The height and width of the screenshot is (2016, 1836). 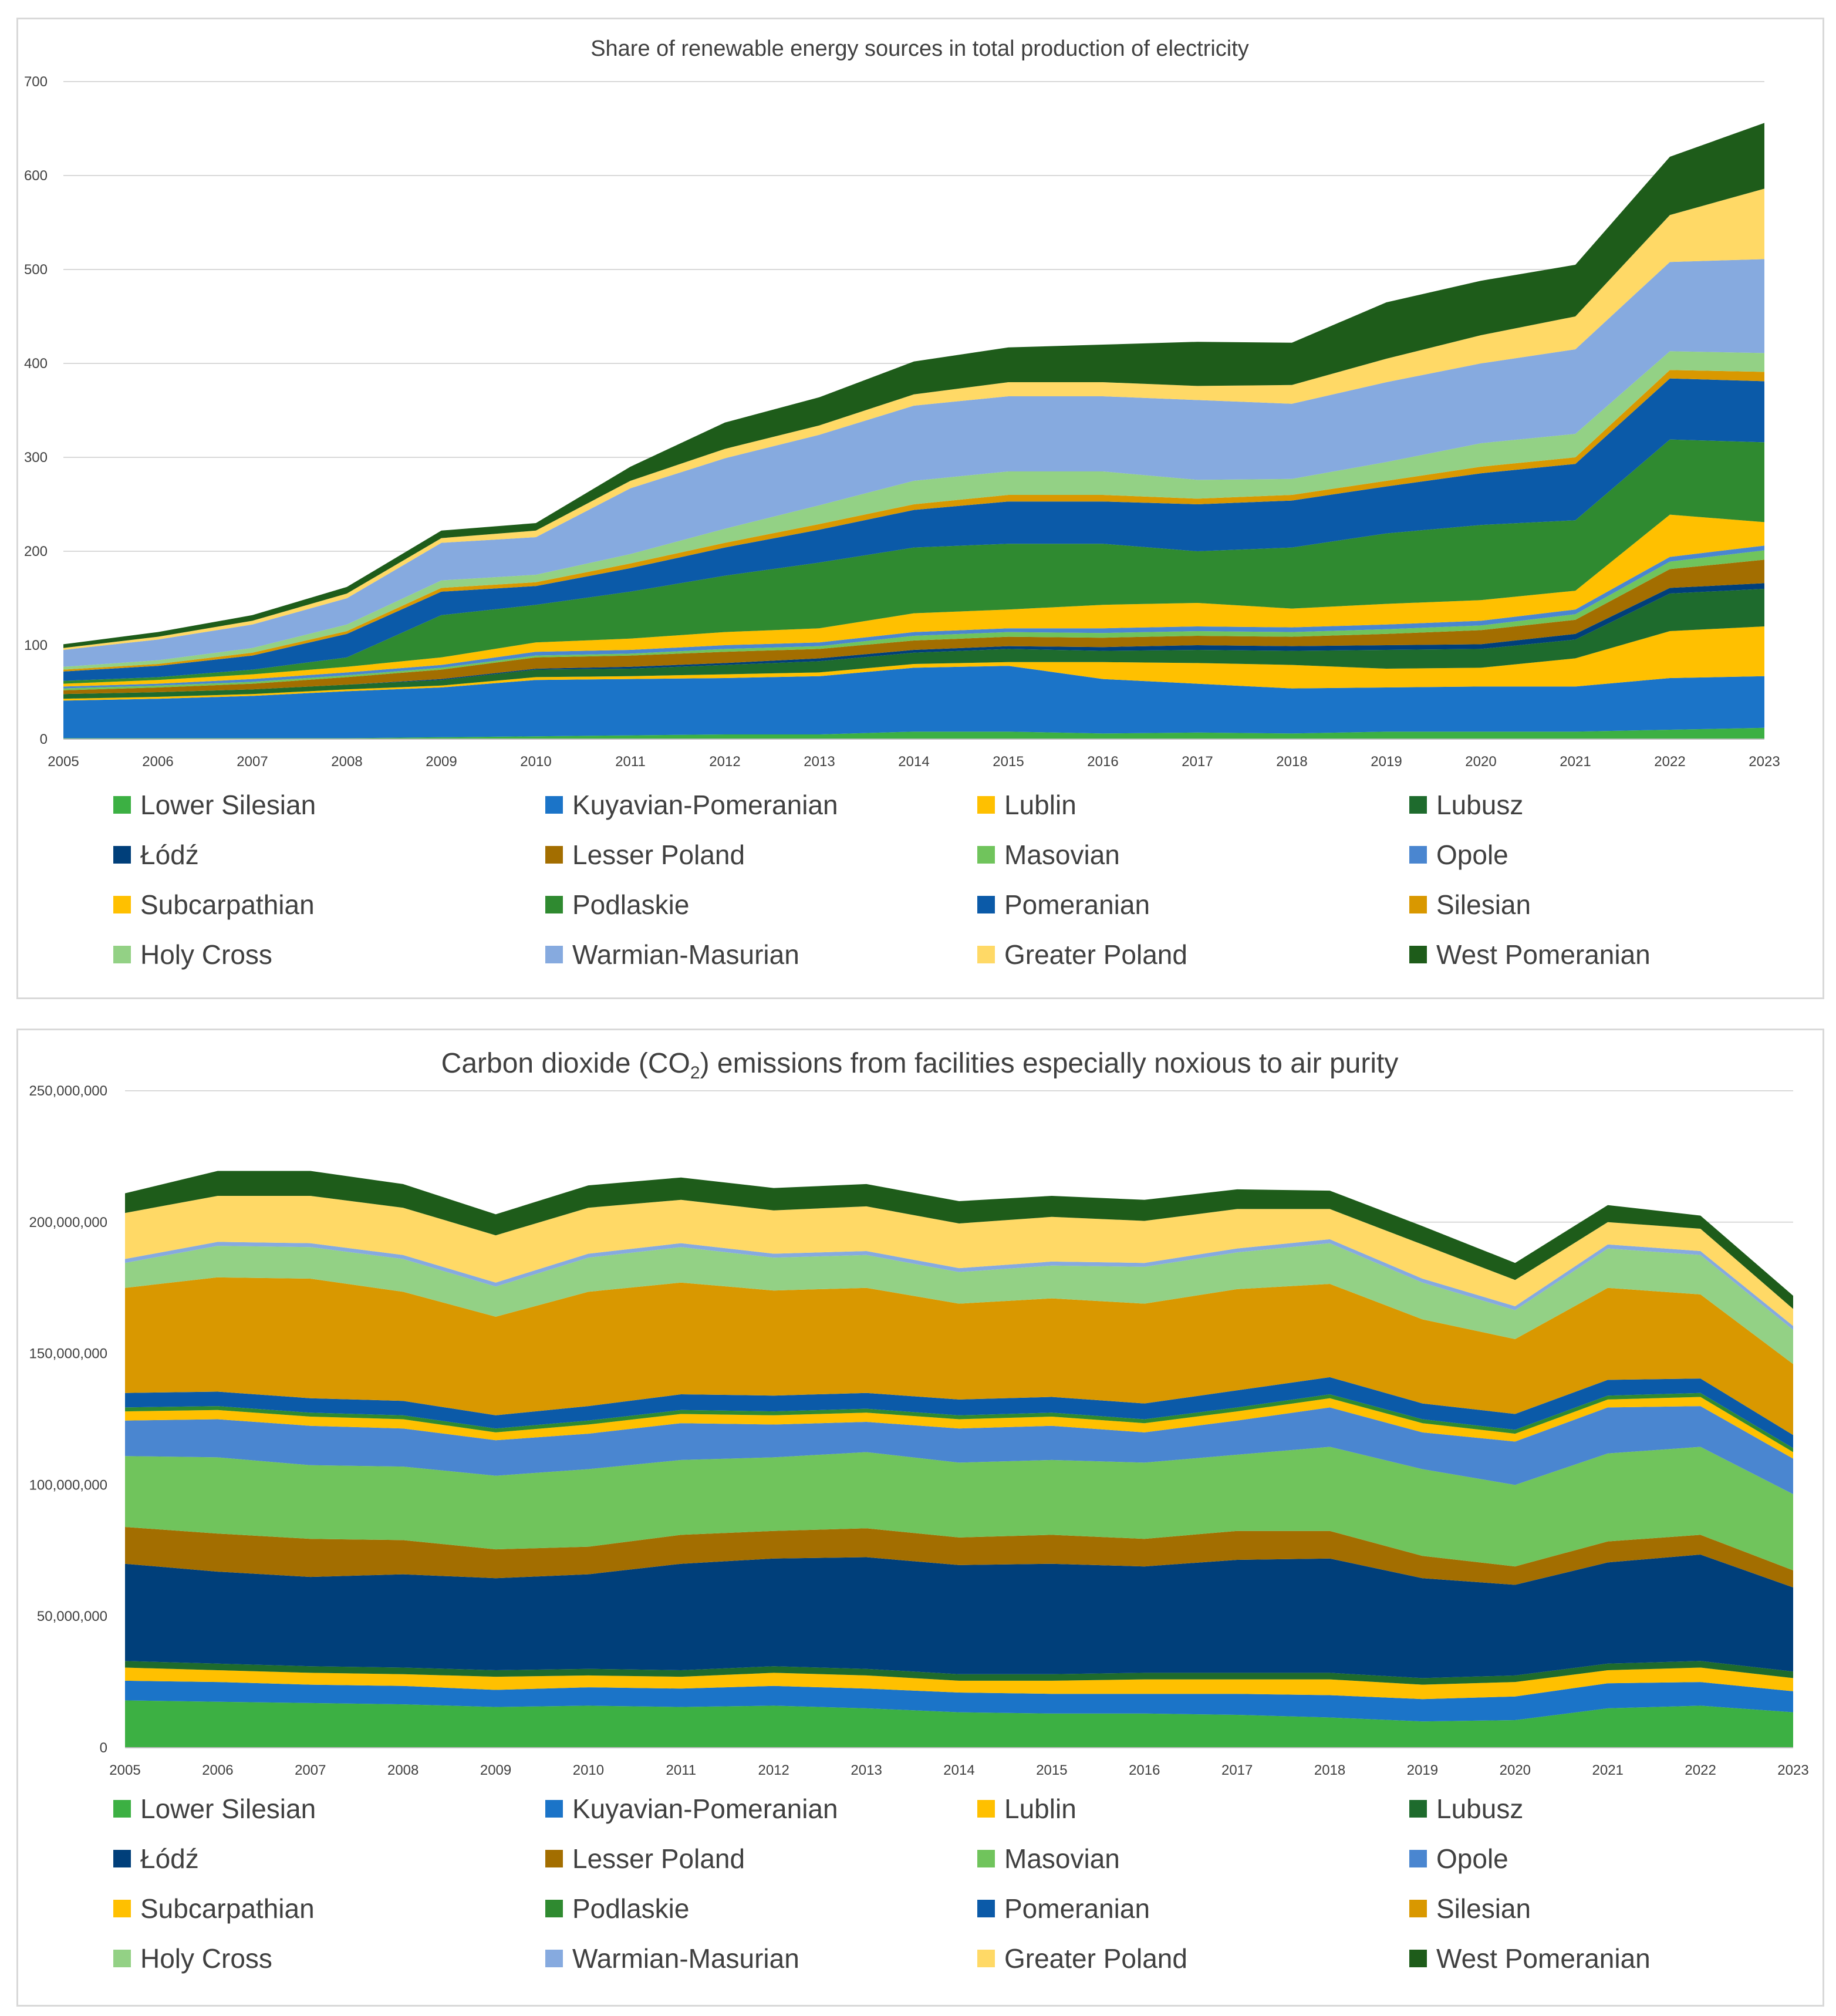 What do you see at coordinates (1765, 762) in the screenshot?
I see `x-tick-label: 2023` at bounding box center [1765, 762].